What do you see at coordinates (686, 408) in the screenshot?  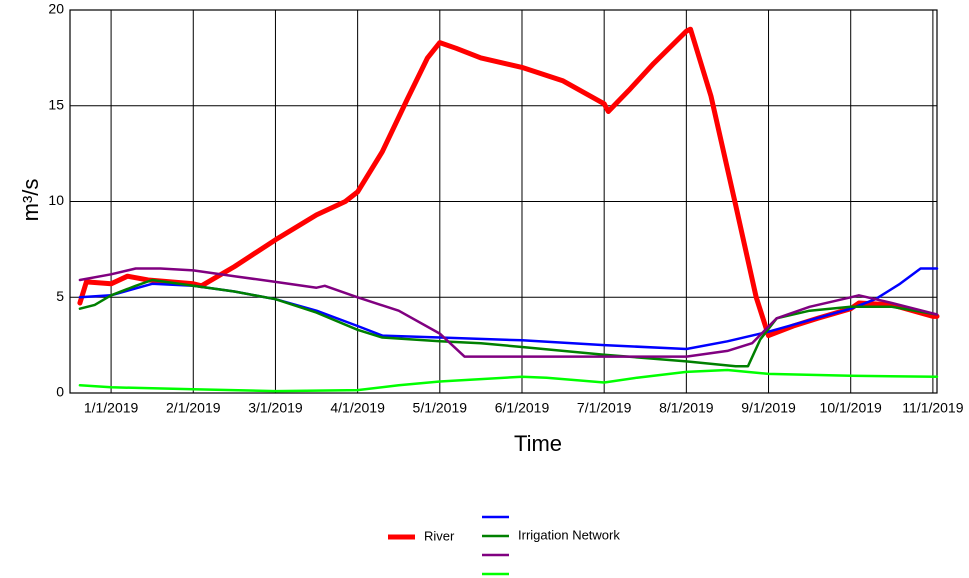 I see `x-tick-label: 8/1/2019` at bounding box center [686, 408].